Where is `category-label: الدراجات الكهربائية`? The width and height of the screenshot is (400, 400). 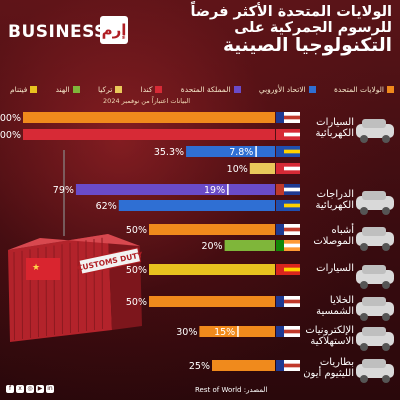
category-label: الدراجات الكهربائية is located at coordinates (334, 200).